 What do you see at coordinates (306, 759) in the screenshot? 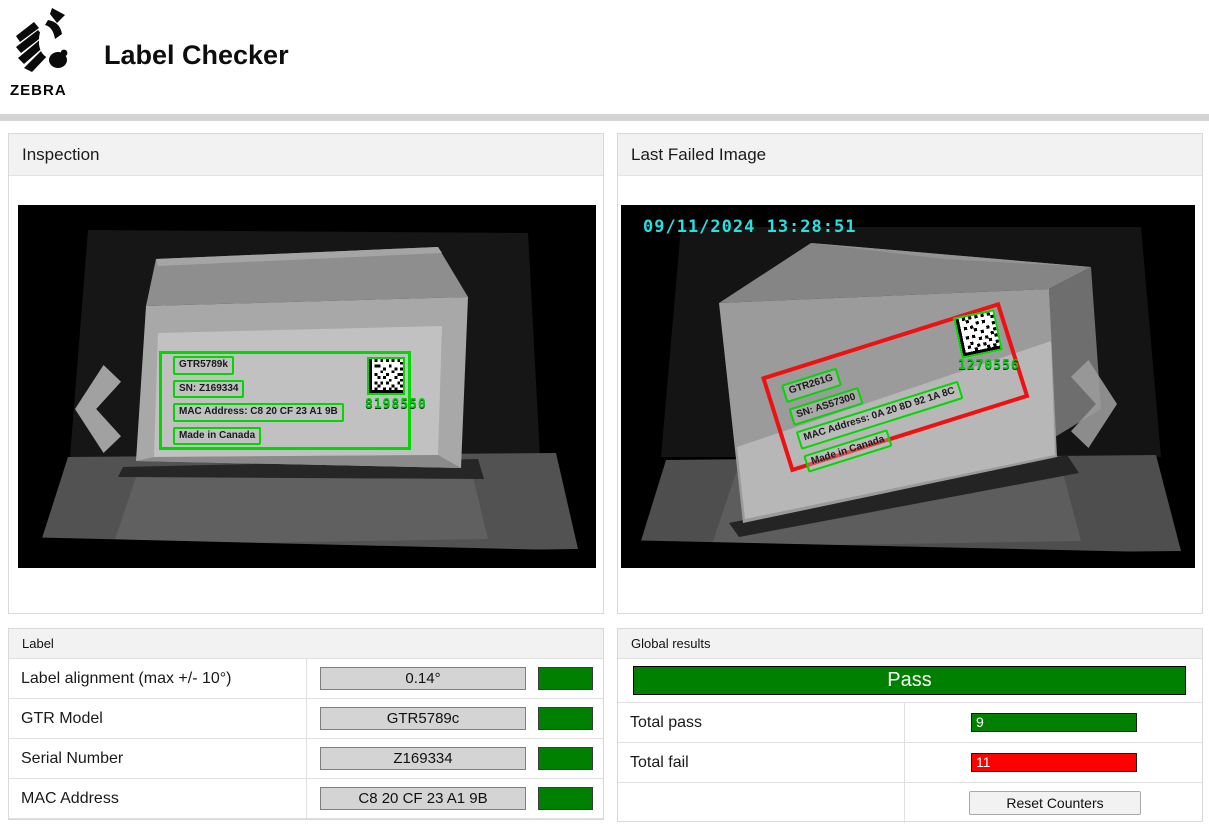
I see `table-row-serial-number: Serial Number Z169334` at bounding box center [306, 759].